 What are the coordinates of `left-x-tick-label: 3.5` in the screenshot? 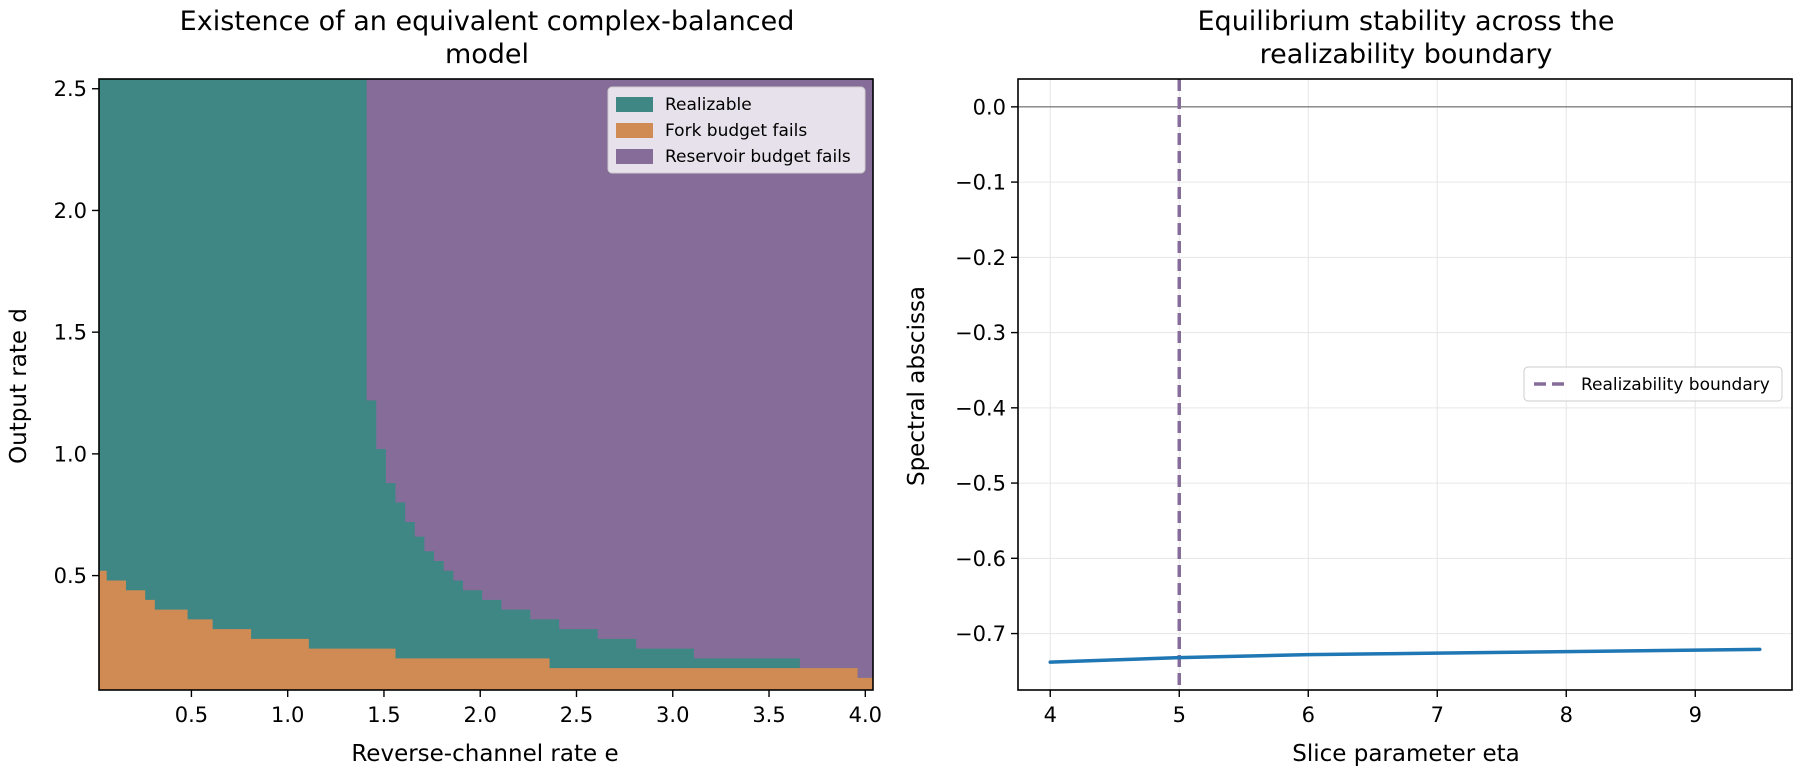 It's located at (768, 715).